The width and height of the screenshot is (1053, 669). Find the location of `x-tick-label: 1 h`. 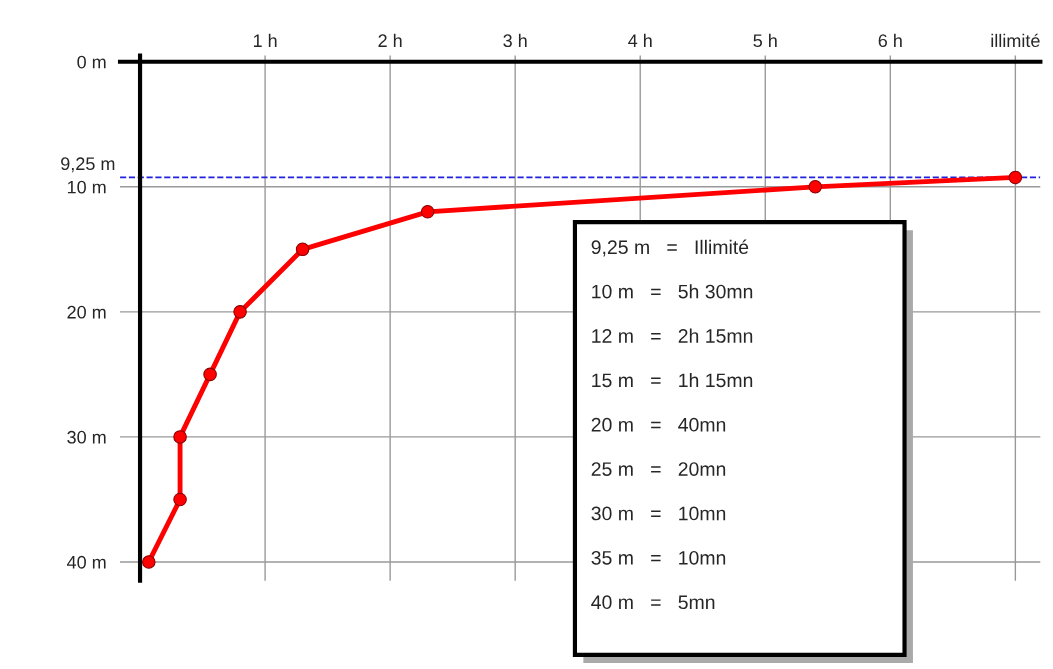

x-tick-label: 1 h is located at coordinates (265, 40).